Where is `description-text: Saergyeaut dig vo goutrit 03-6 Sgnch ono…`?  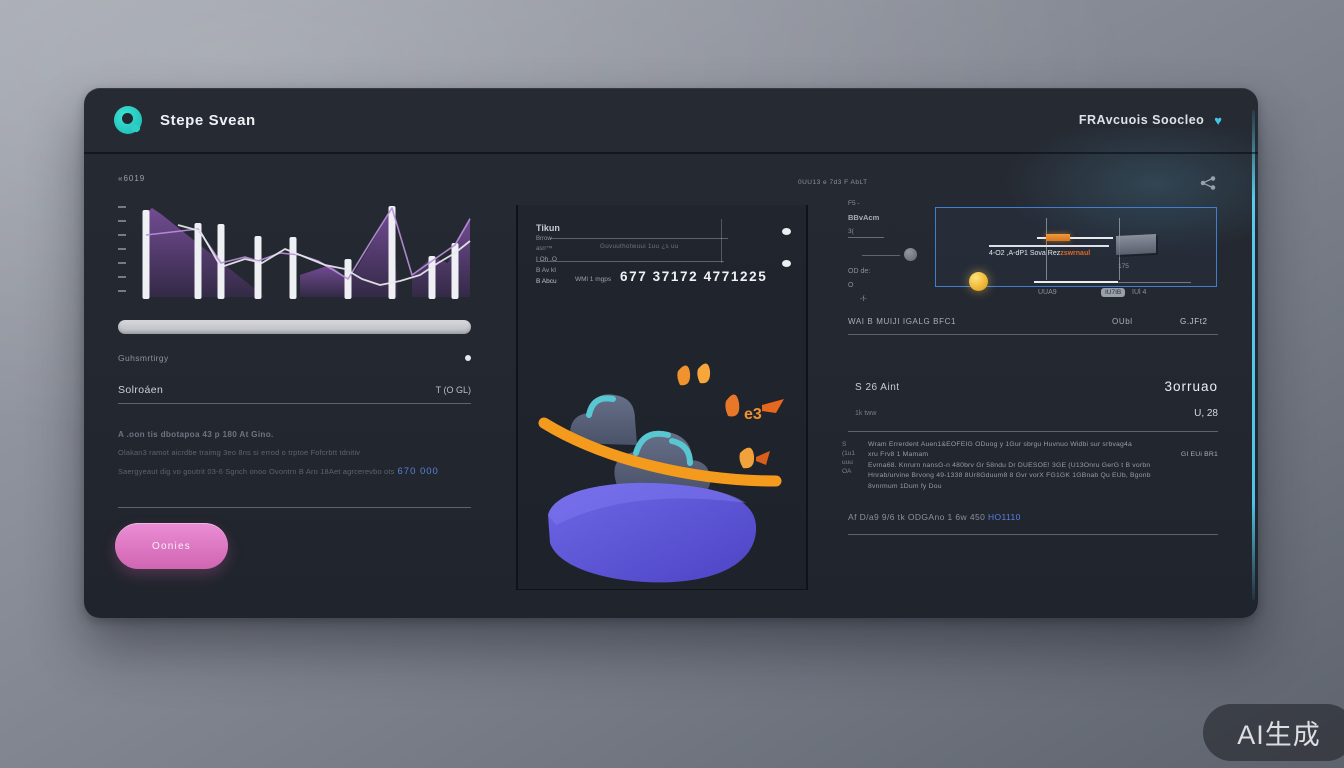 description-text: Saergyeaut dig vo goutrit 03-6 Sgnch ono… is located at coordinates (256, 471).